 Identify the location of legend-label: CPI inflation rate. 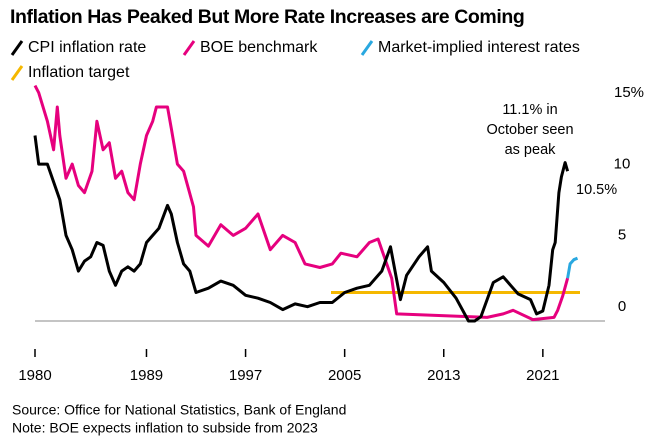
(87, 47).